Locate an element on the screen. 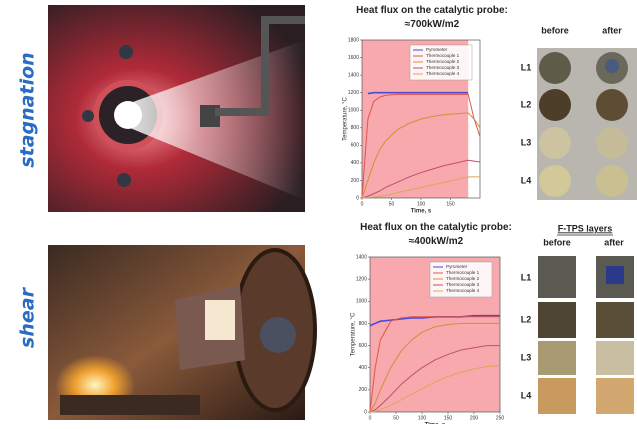  panel-heading: F-TPS layers is located at coordinates (585, 228).